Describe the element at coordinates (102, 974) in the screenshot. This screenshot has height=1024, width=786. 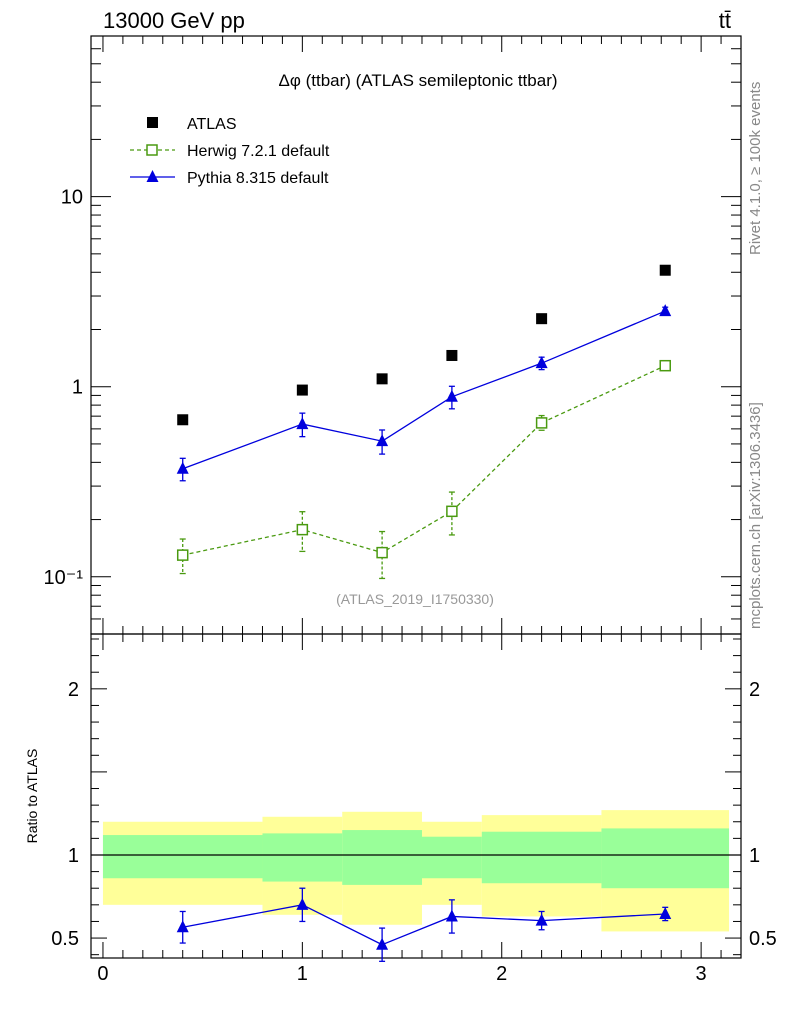
I see `x-tick-label: 0` at that location.